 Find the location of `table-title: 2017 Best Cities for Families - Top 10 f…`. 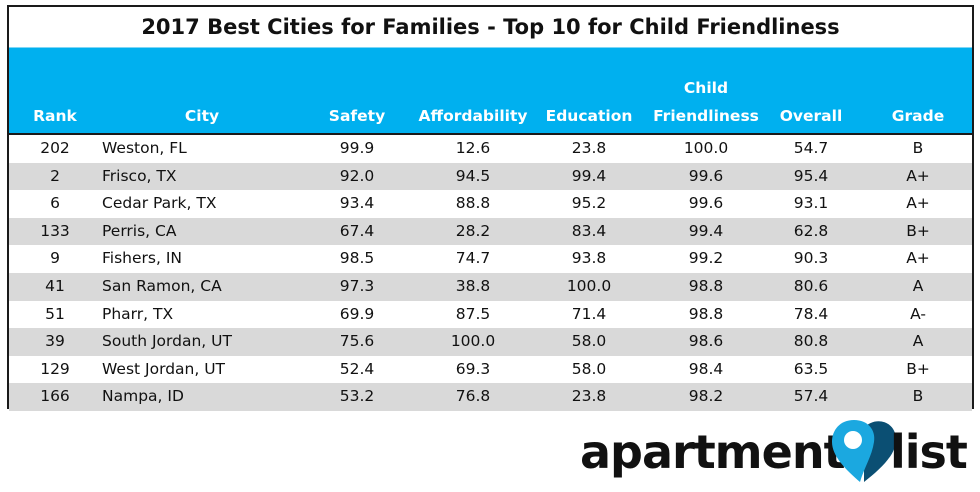

table-title: 2017 Best Cities for Families - Top 10 f… is located at coordinates (490, 27).